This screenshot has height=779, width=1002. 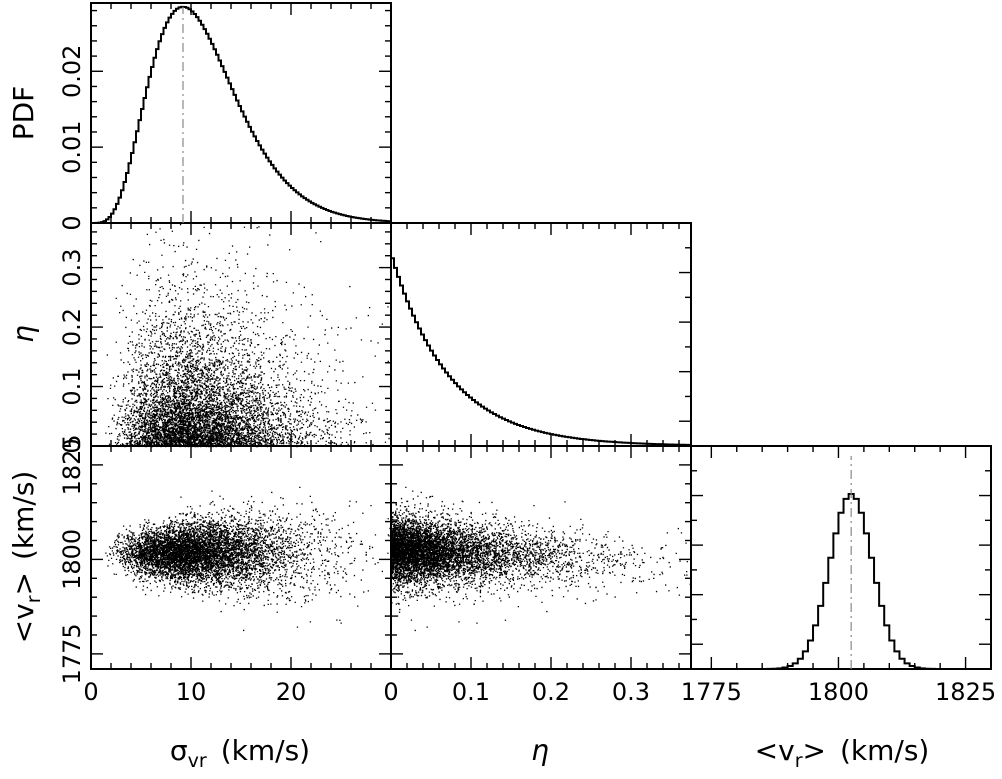 I want to click on y-label-eta: η, so click(x=23, y=334).